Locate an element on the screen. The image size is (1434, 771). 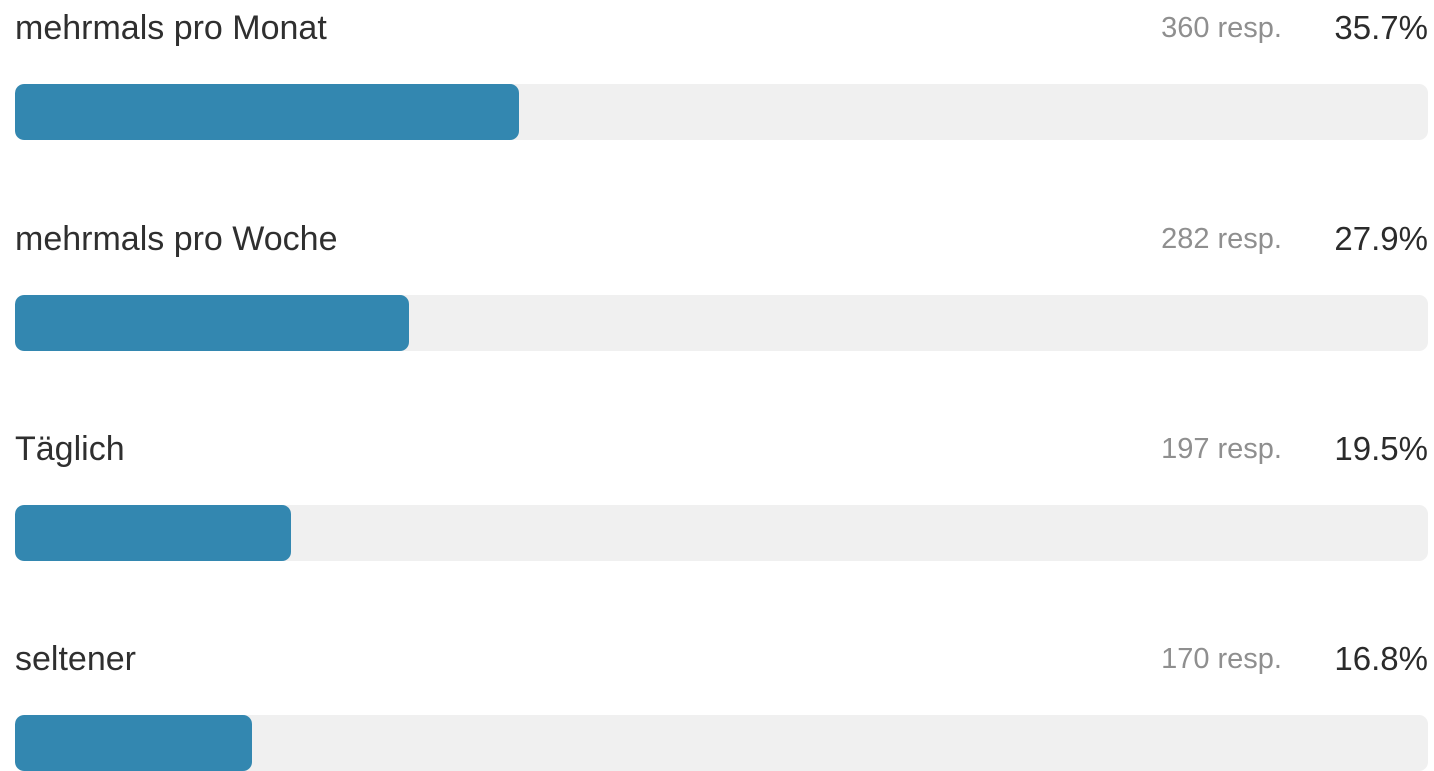
response-count: 360 resp. is located at coordinates (1221, 28).